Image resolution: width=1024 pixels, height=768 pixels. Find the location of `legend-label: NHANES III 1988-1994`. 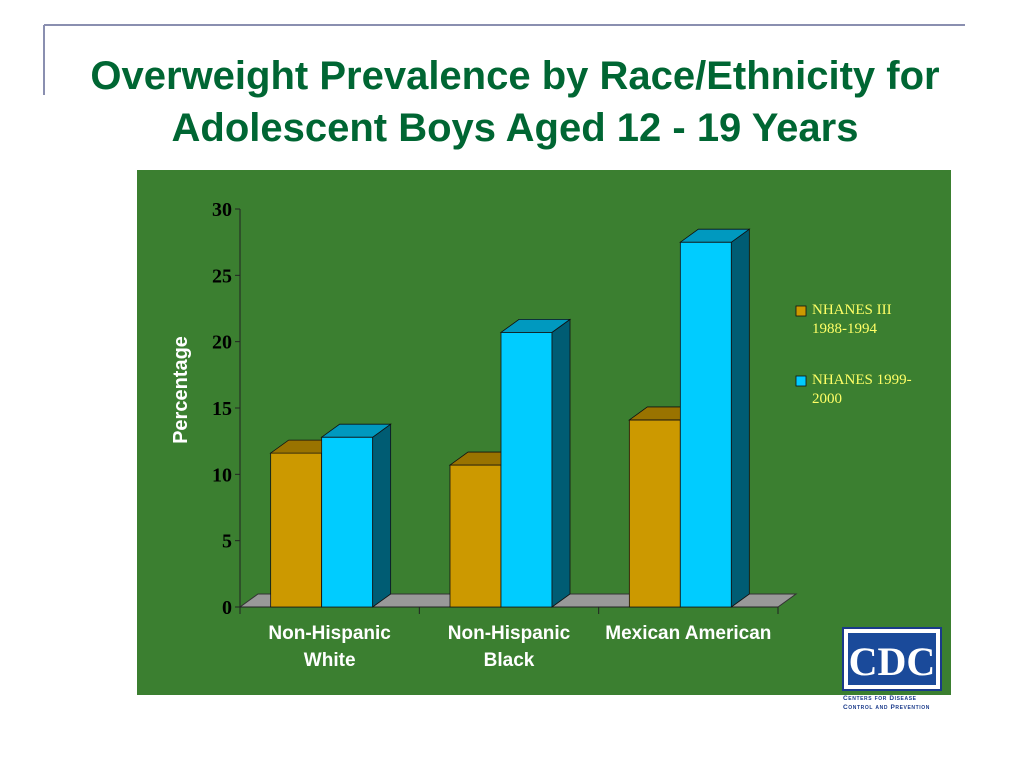

legend-label: NHANES III 1988-1994 is located at coordinates (852, 319).